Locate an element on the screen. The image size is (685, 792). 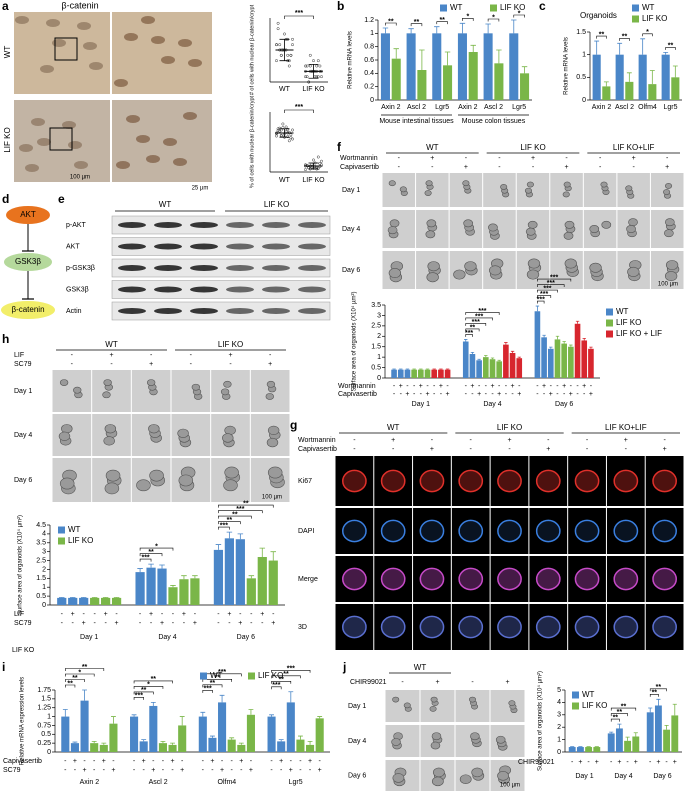
legend-label: WT is located at coordinates (74, 529).